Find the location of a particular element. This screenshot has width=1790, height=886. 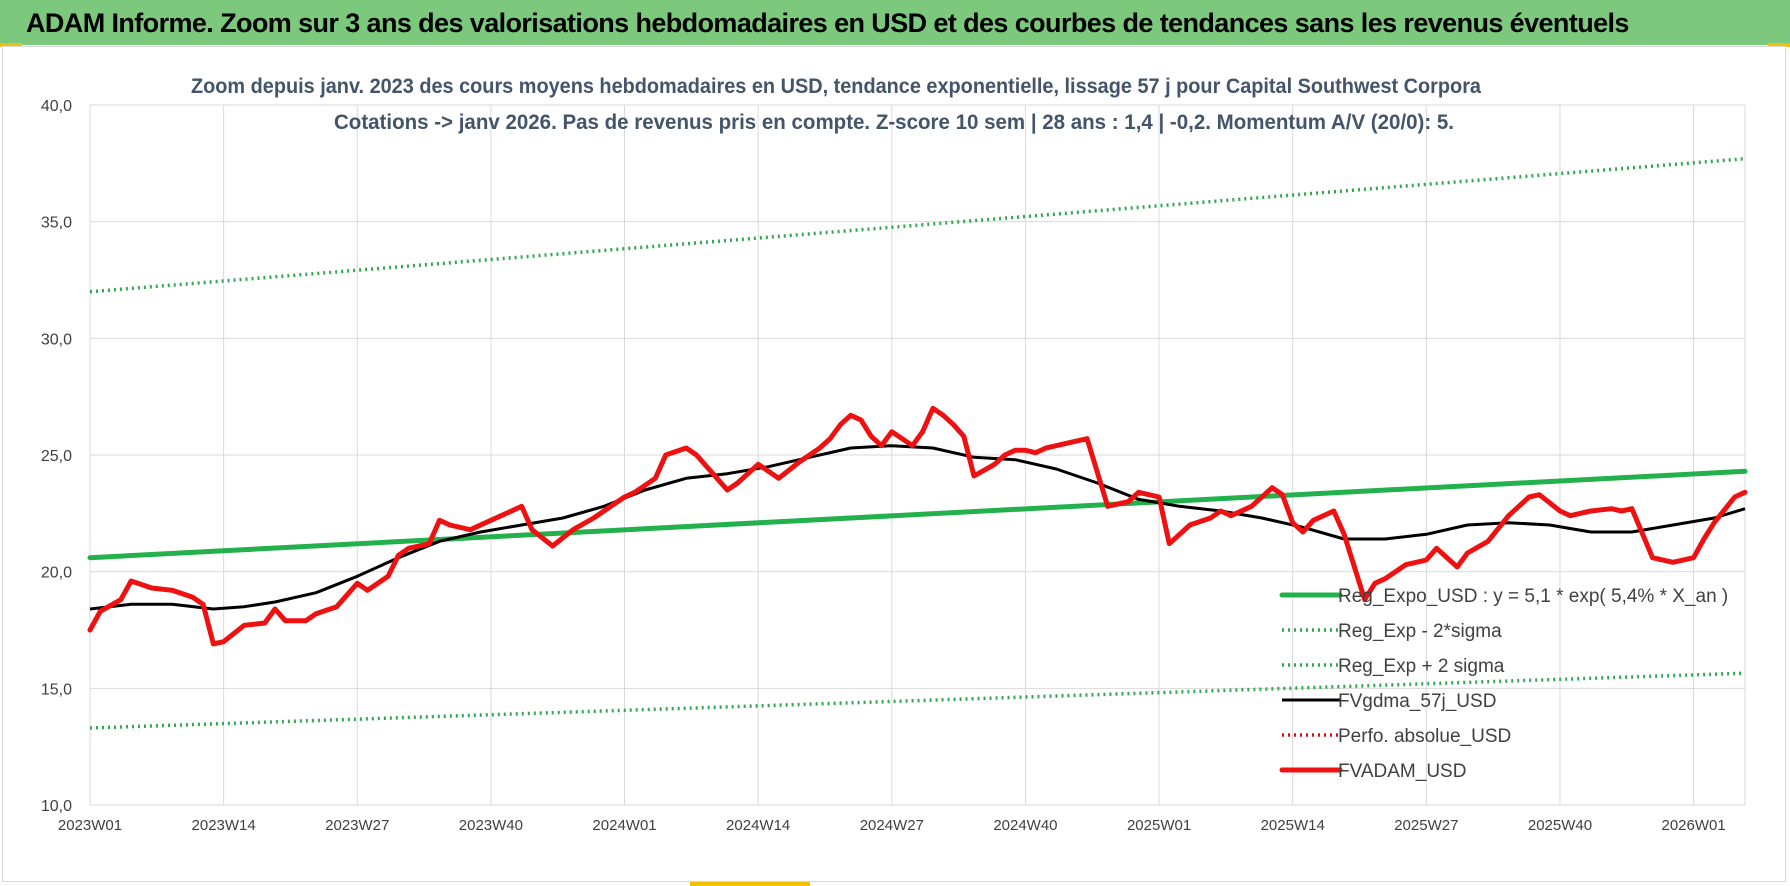

header-accent-left is located at coordinates (11, 45).